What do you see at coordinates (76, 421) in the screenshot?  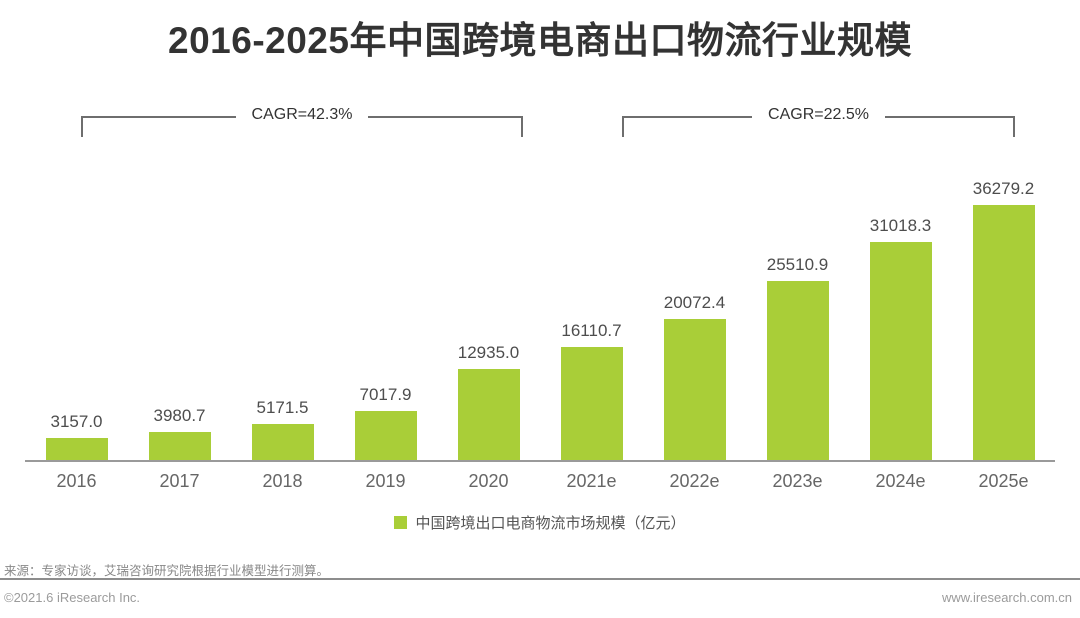 I see `bar-value-label: 3157.0` at bounding box center [76, 421].